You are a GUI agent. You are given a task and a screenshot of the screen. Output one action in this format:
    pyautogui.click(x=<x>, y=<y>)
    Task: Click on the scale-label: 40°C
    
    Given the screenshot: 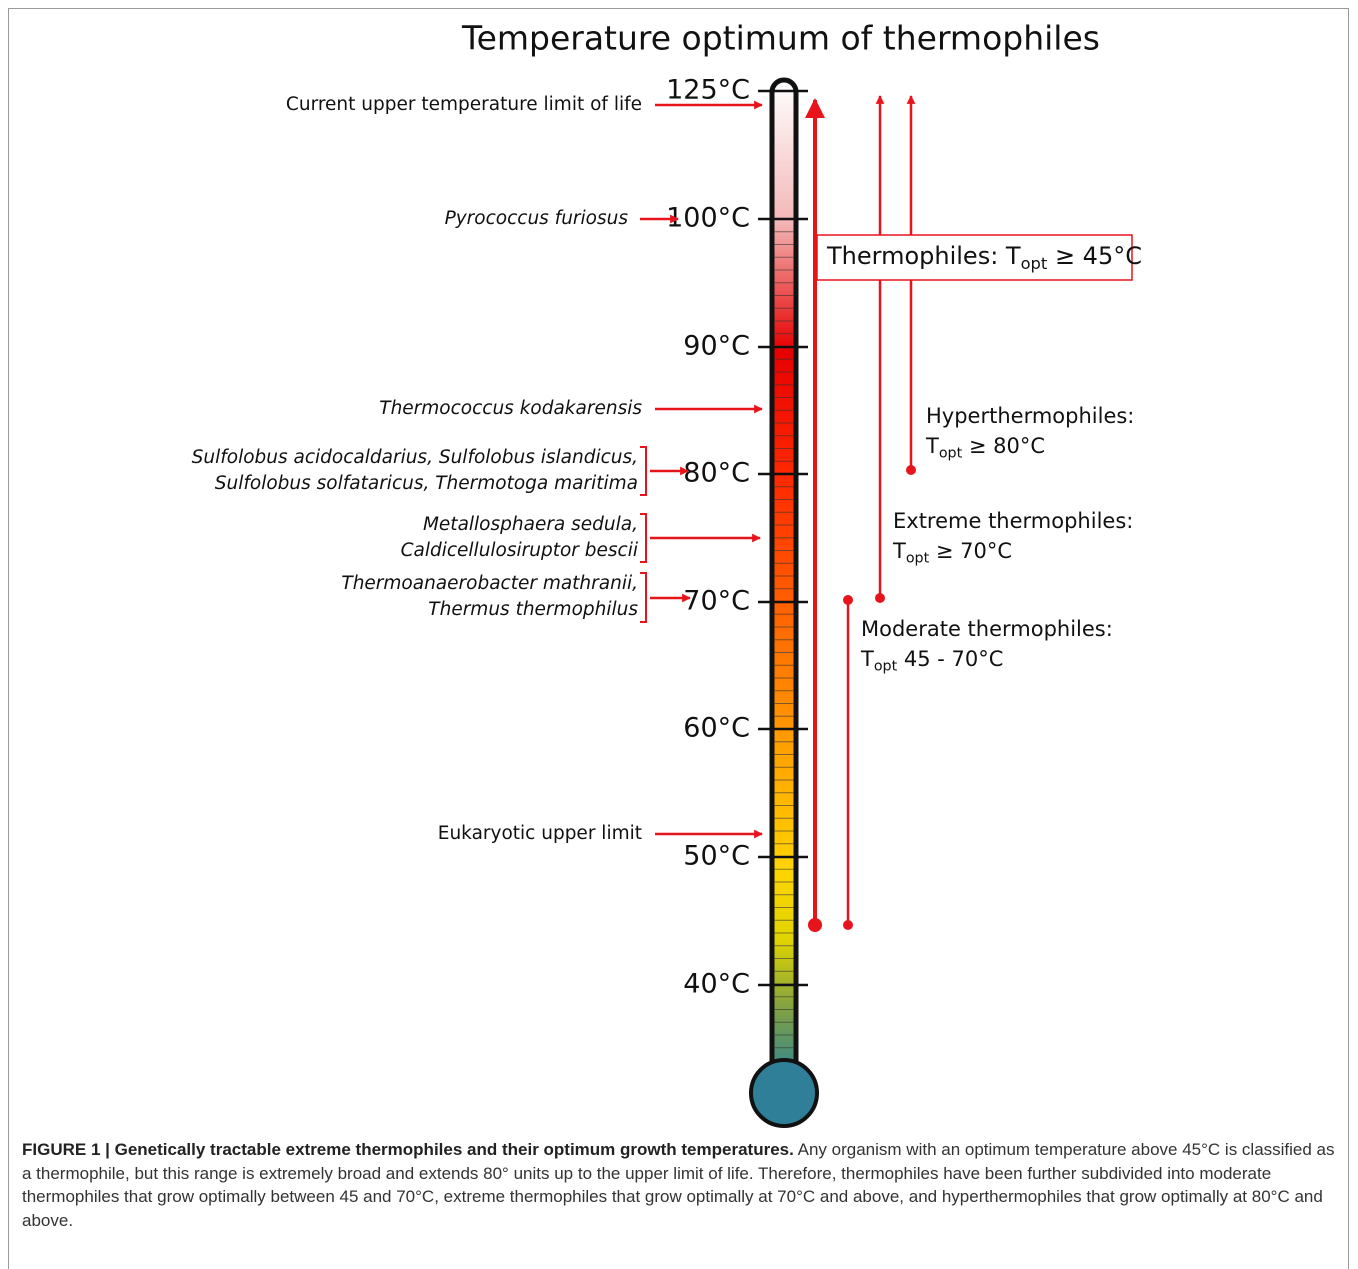 What is the action you would take?
    pyautogui.click(x=716, y=984)
    